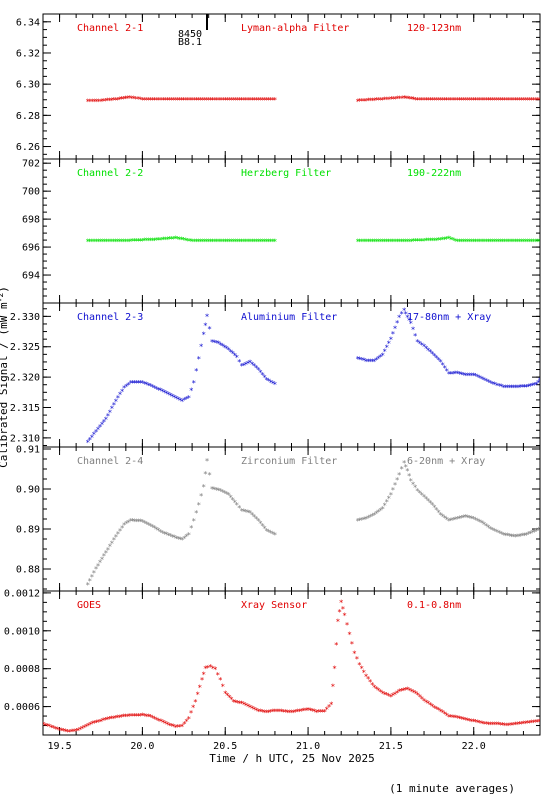 The height and width of the screenshot is (800, 550). Describe the element at coordinates (446, 461) in the screenshot. I see `panel-label: 6-20nm + Xray` at that location.